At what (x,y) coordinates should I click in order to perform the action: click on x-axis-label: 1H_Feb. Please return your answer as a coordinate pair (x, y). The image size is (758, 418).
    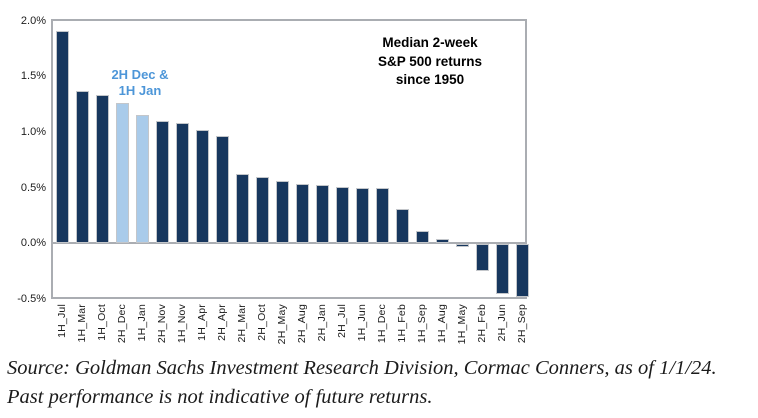
    Looking at the image, I should click on (401, 323).